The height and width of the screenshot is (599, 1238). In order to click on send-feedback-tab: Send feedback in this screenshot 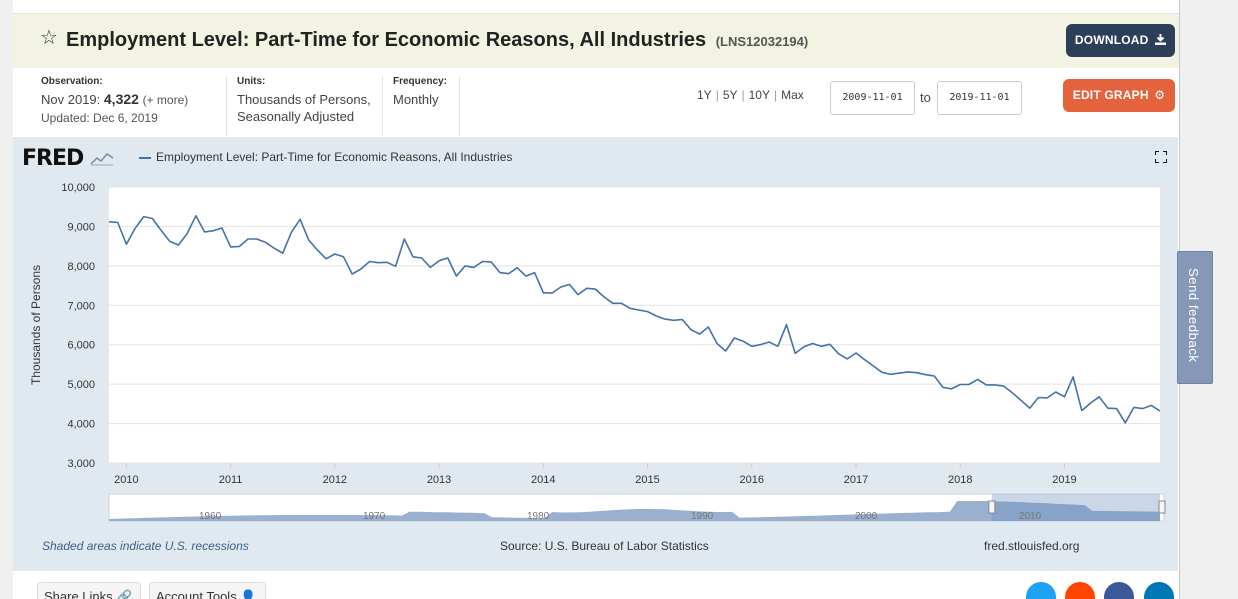, I will do `click(1195, 317)`.